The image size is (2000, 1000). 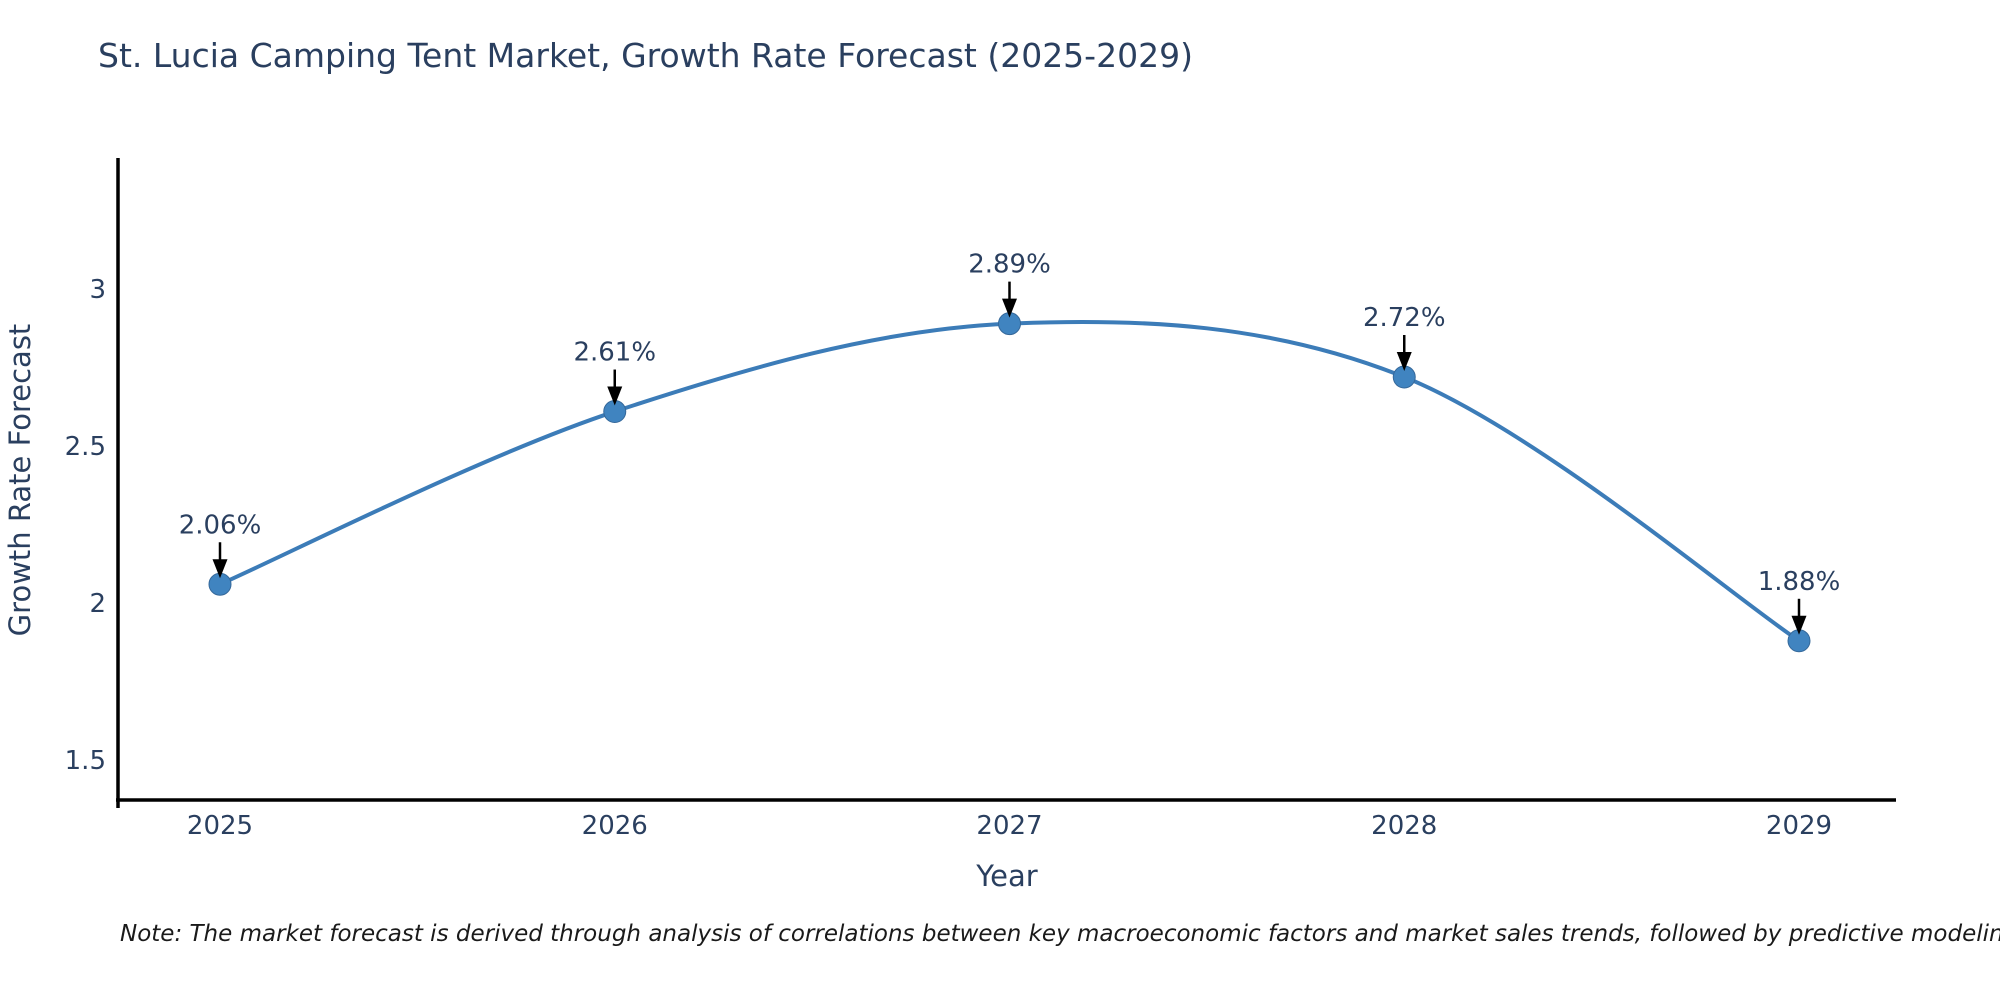 I want to click on x-tick-2027: 2027, so click(x=1009, y=826).